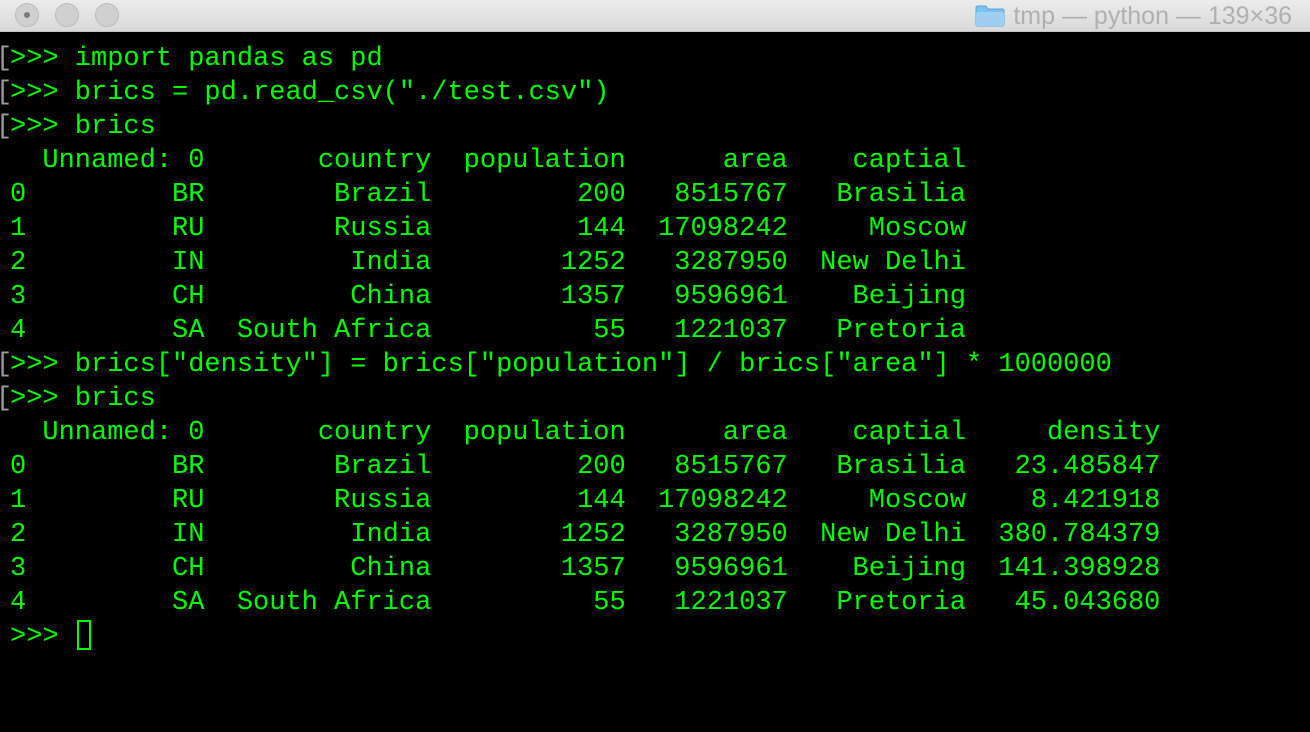 This screenshot has height=732, width=1310. Describe the element at coordinates (27, 15) in the screenshot. I see `close-button` at that location.